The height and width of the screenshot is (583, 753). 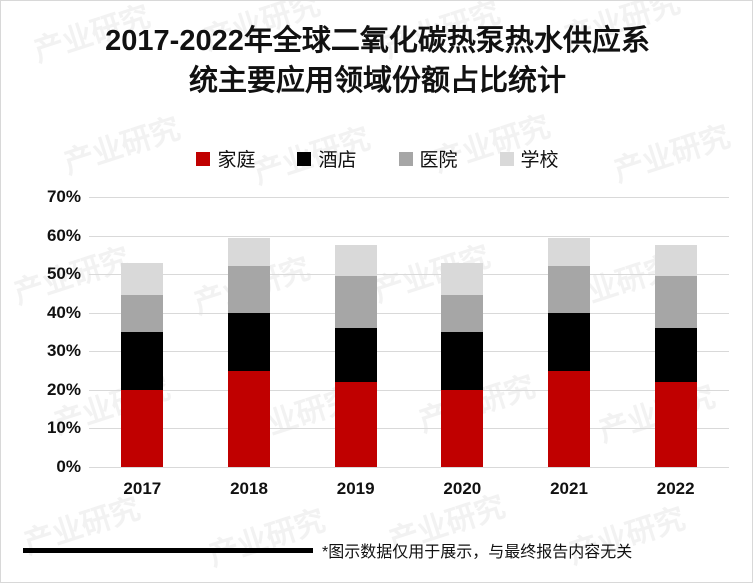 I want to click on legend-item: 学校, so click(x=529, y=158).